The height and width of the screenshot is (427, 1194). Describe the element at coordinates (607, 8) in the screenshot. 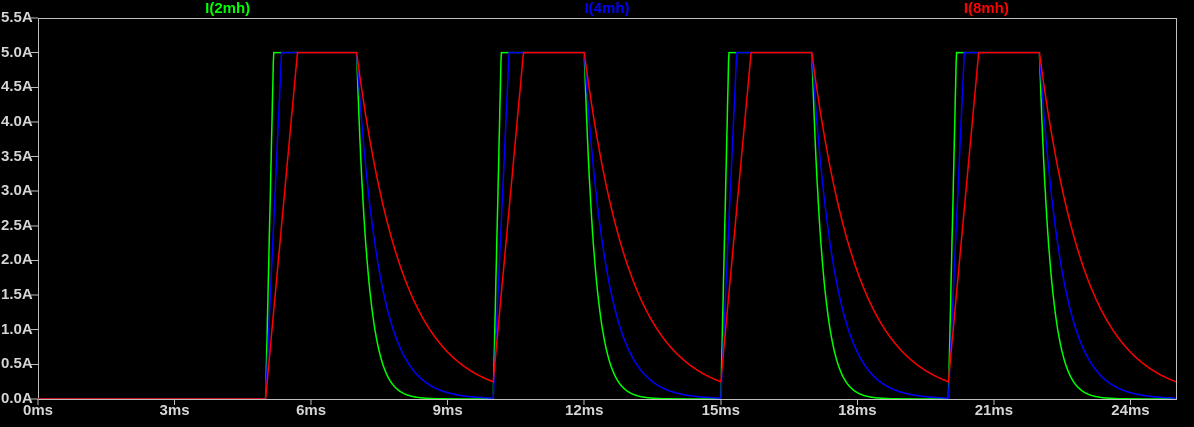

I see `legend-trace-i4mh: I(4mh)` at that location.